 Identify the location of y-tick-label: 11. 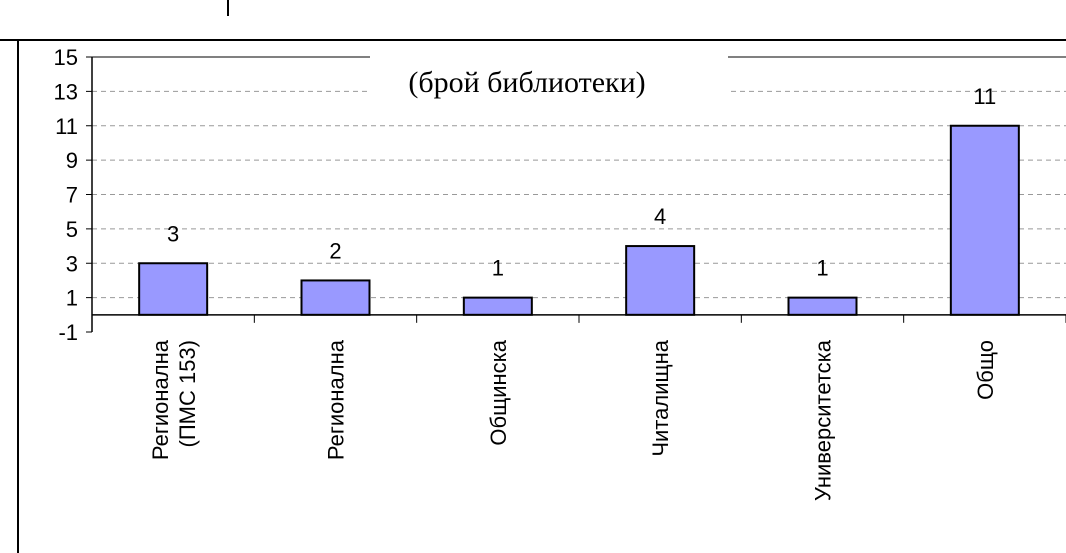
(66, 126).